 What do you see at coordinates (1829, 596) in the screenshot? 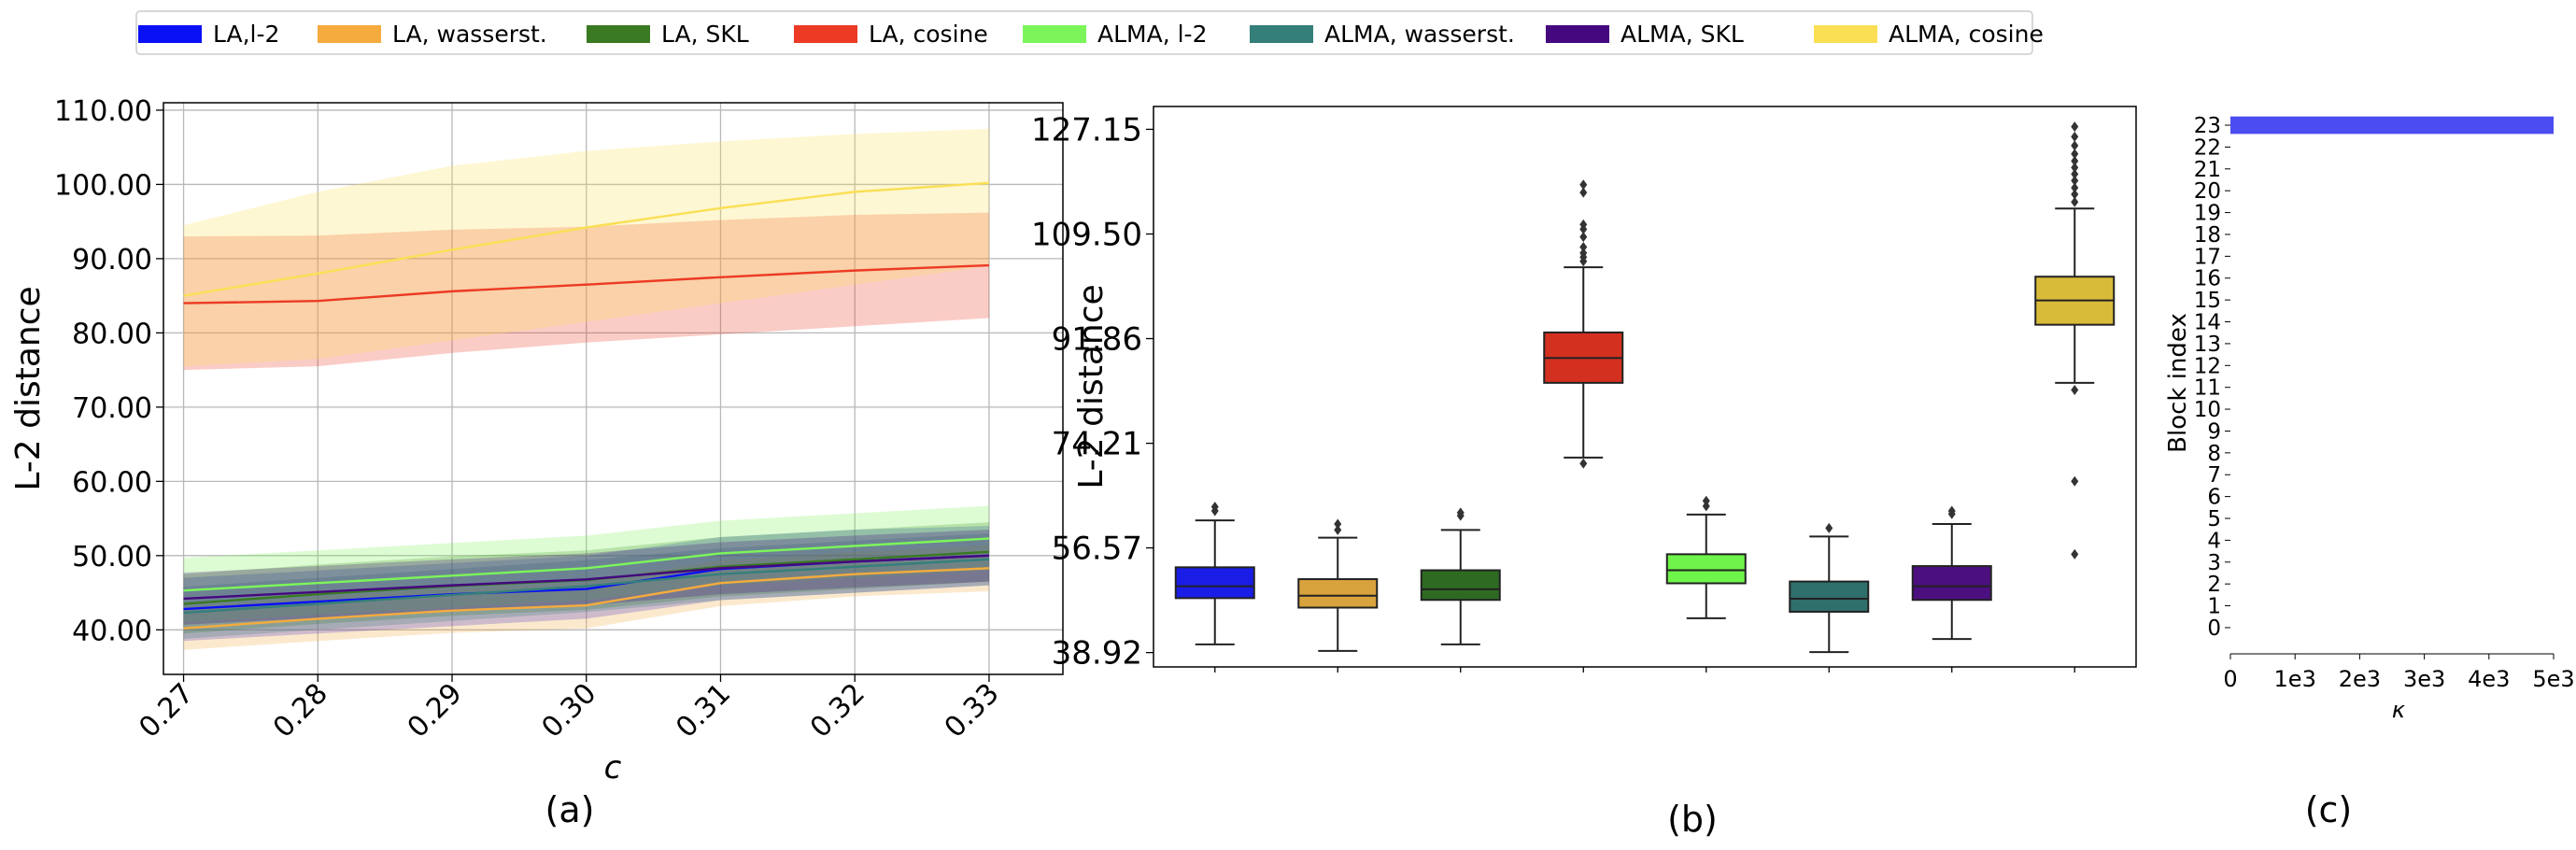
I see `box-body-alma-wasserst` at bounding box center [1829, 596].